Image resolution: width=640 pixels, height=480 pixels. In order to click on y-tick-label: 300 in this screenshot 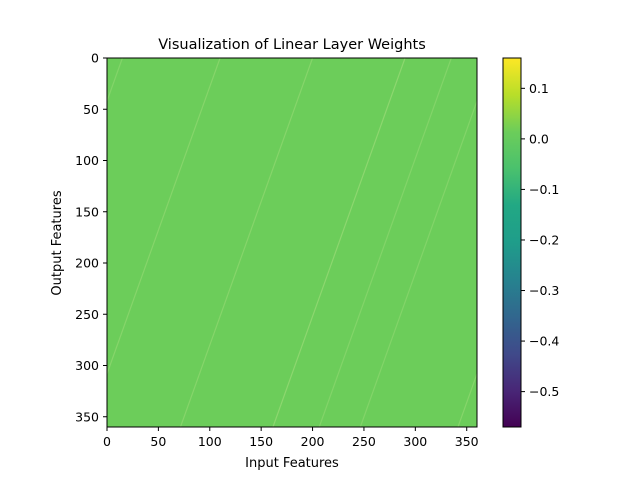, I will do `click(87, 365)`.